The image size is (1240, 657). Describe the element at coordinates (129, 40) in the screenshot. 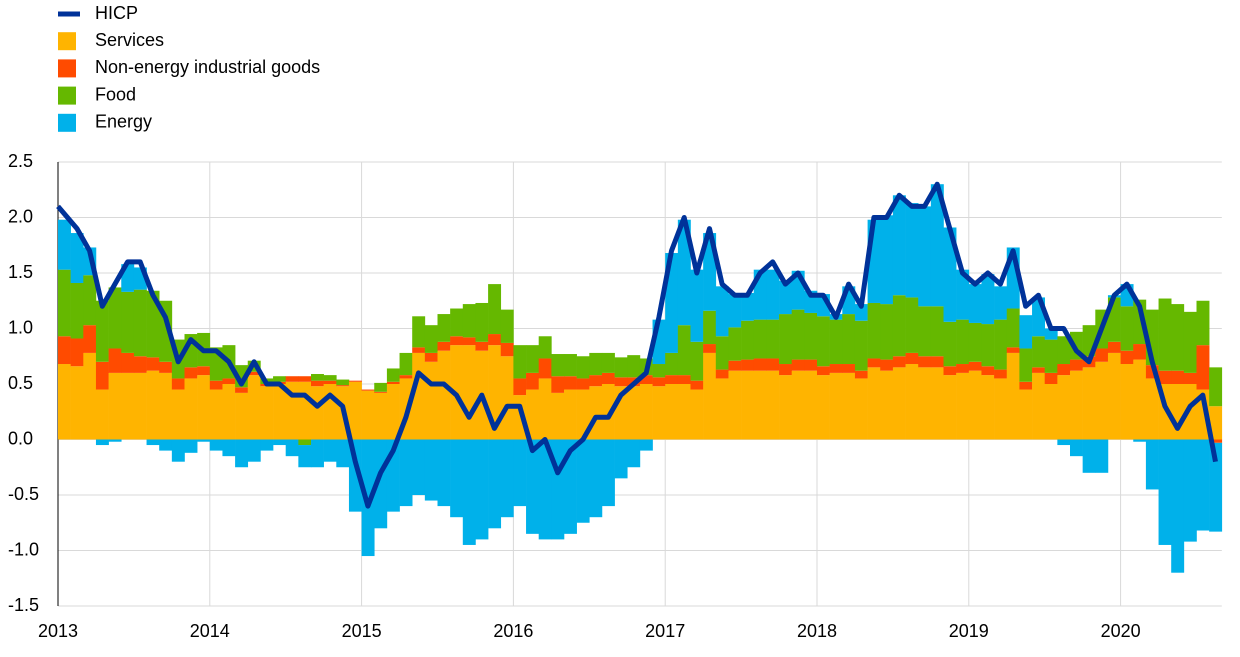

I see `legend-label: Services` at that location.